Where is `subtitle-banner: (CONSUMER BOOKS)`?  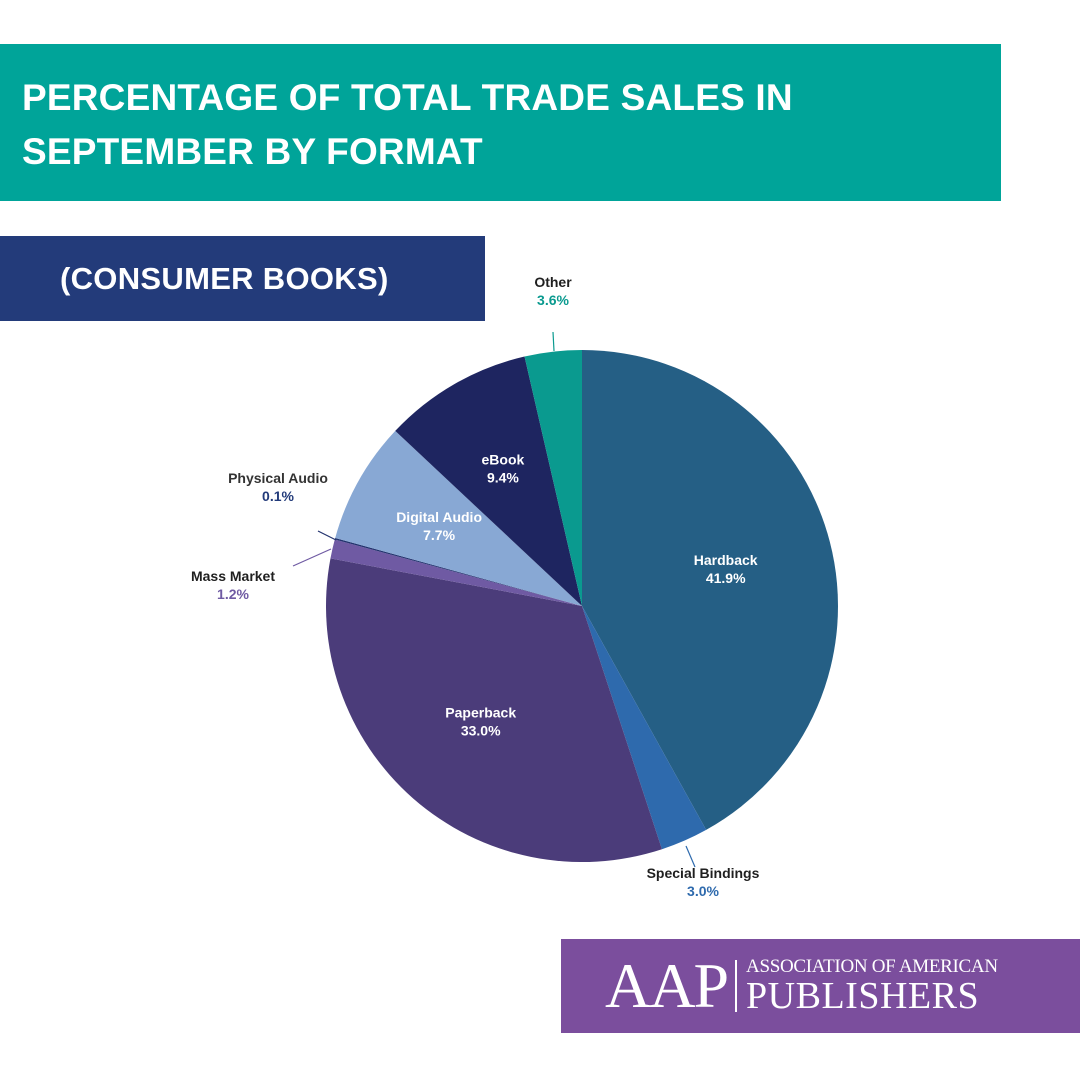
subtitle-banner: (CONSUMER BOOKS) is located at coordinates (242, 278).